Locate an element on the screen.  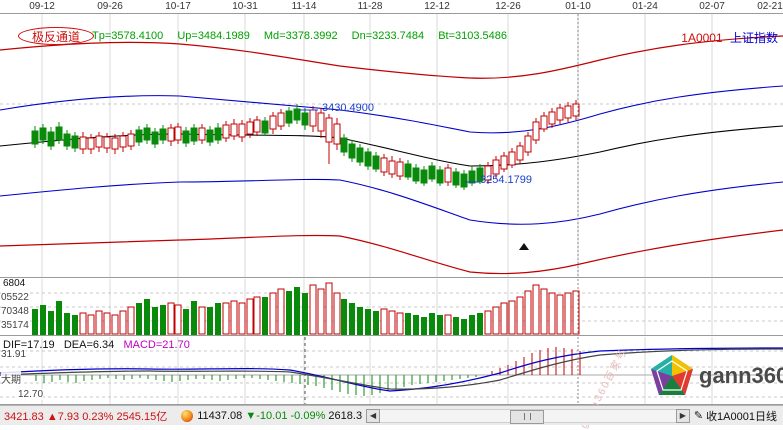
macd-left-note: 大期 is located at coordinates (11, 378).